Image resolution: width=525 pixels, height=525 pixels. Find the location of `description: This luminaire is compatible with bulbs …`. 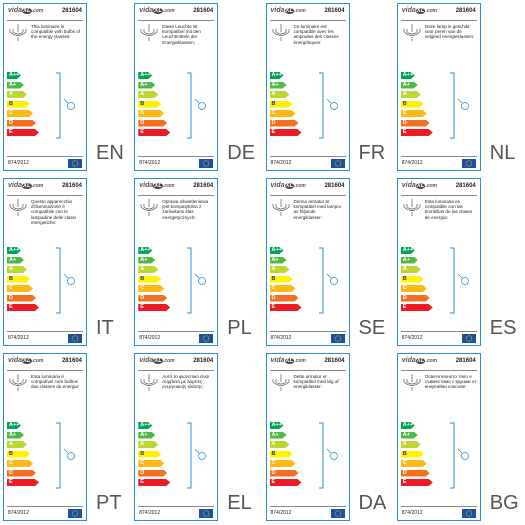

description: This luminaire is compatible with bulbs … is located at coordinates (56, 32).